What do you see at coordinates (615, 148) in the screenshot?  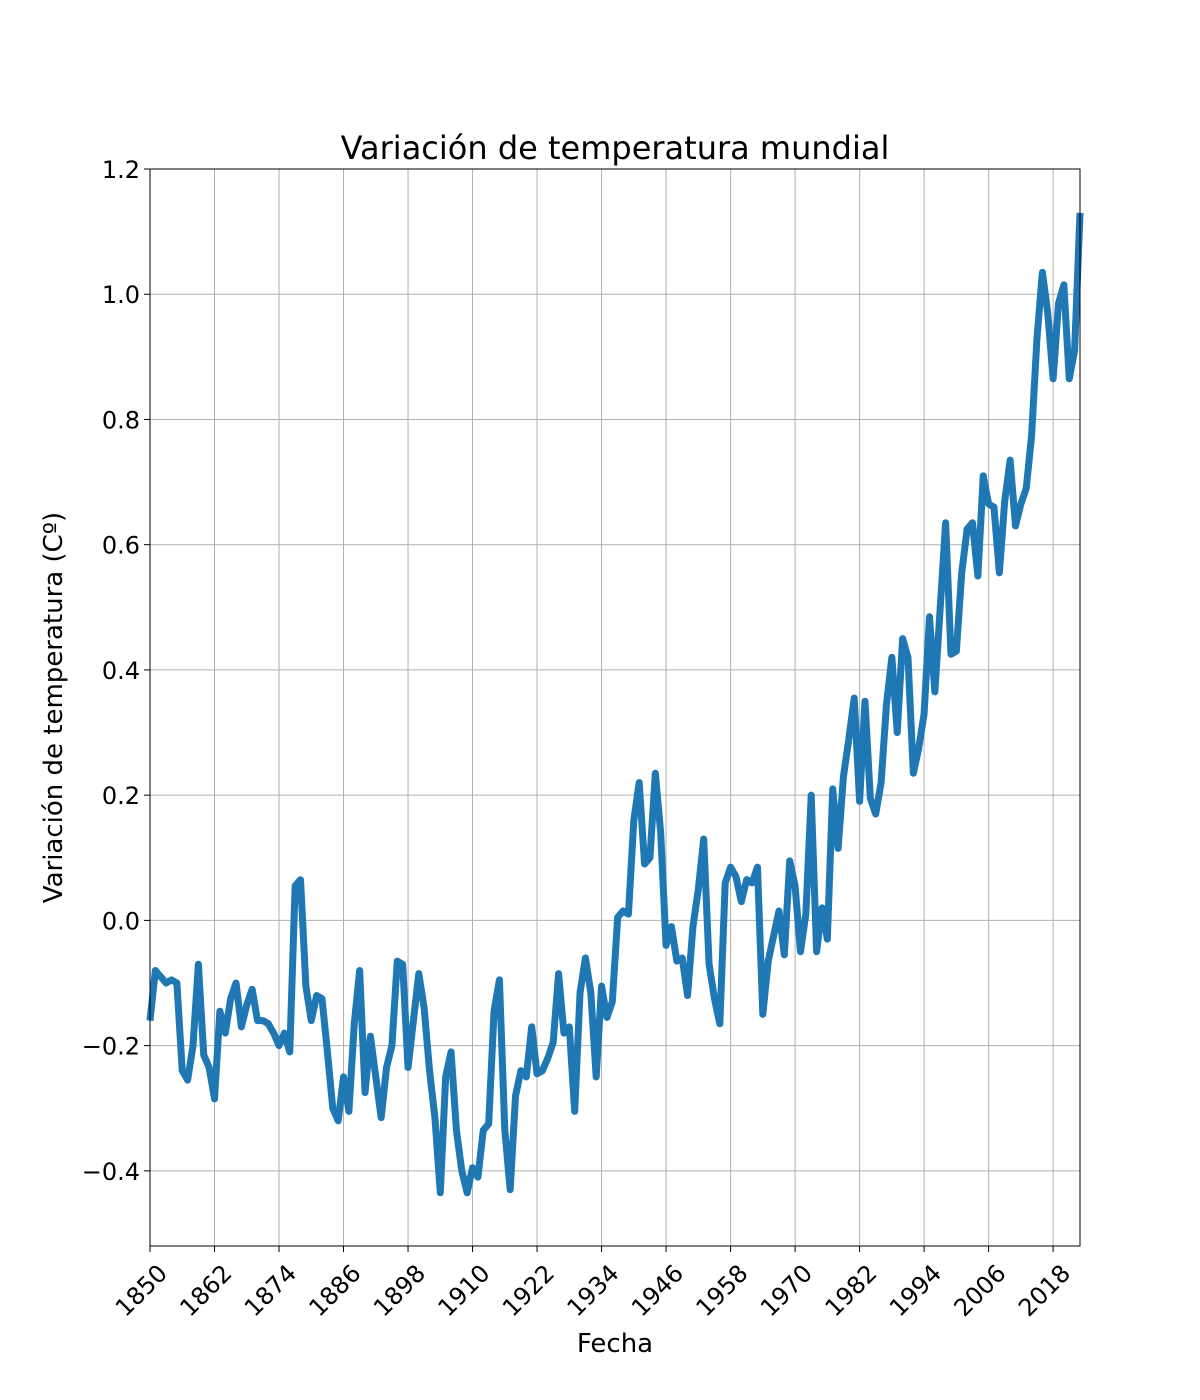 I see `chart-title: Variación de temperatura mundial` at bounding box center [615, 148].